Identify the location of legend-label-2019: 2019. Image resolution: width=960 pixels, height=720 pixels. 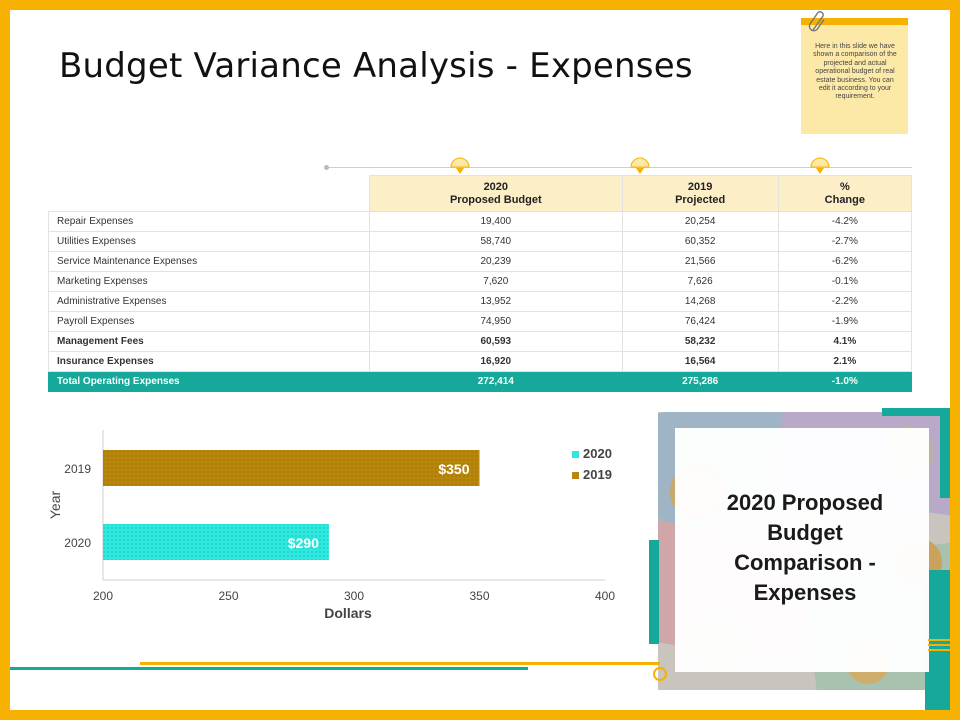
(597, 474).